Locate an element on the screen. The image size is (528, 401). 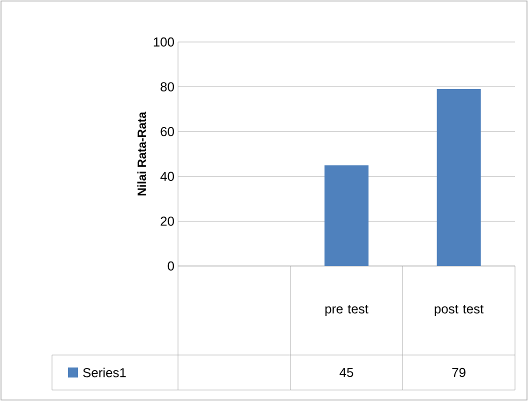
y-tick-label: 0 is located at coordinates (171, 266).